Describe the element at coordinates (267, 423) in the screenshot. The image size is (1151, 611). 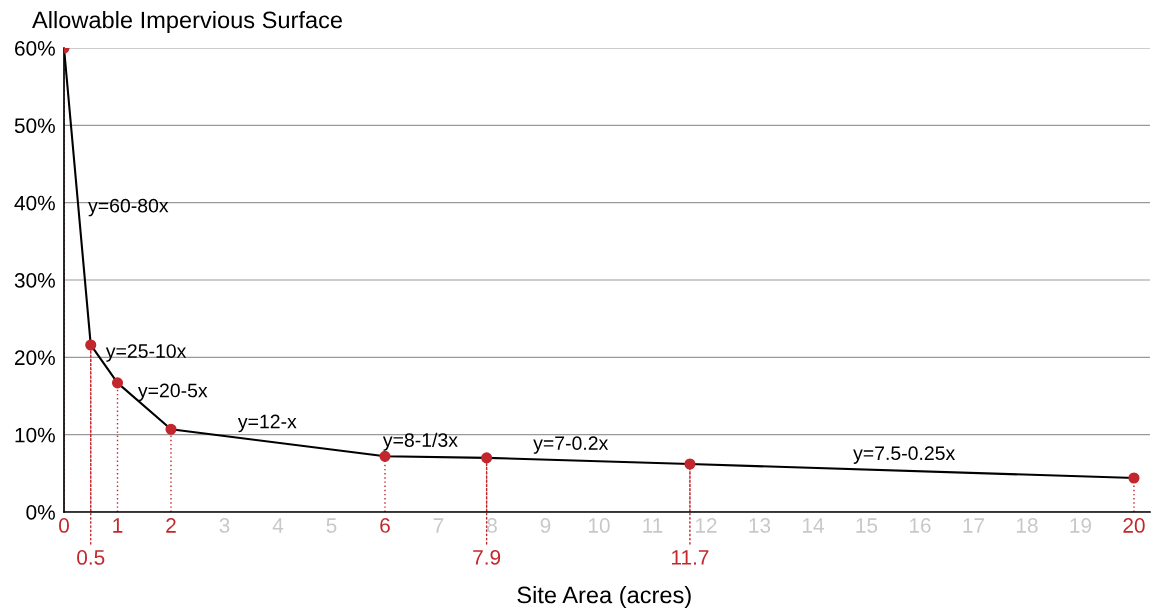
I see `annotation: y=12-x` at that location.